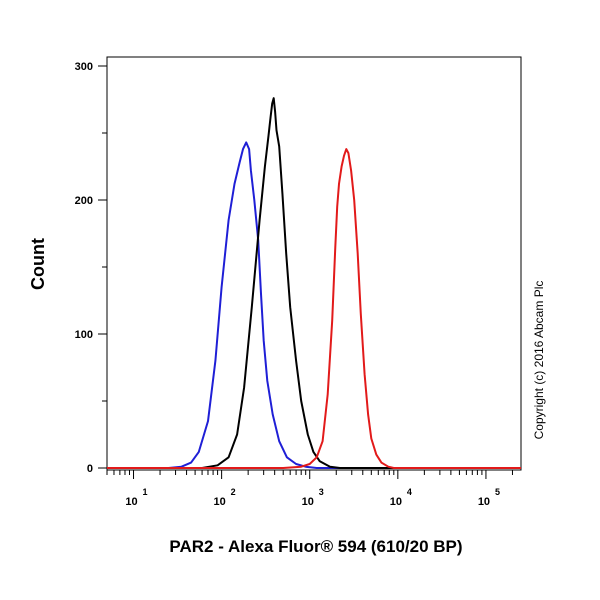 This screenshot has height=600, width=600. What do you see at coordinates (84, 67) in the screenshot?
I see `y-tick-label: 300` at bounding box center [84, 67].